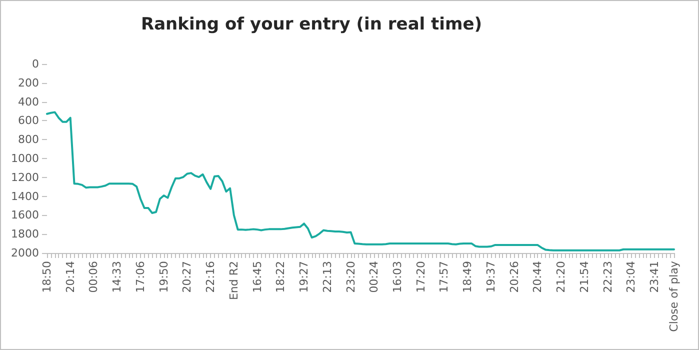 The image size is (699, 350). I want to click on x-tick-label: Close of play, so click(674, 296).